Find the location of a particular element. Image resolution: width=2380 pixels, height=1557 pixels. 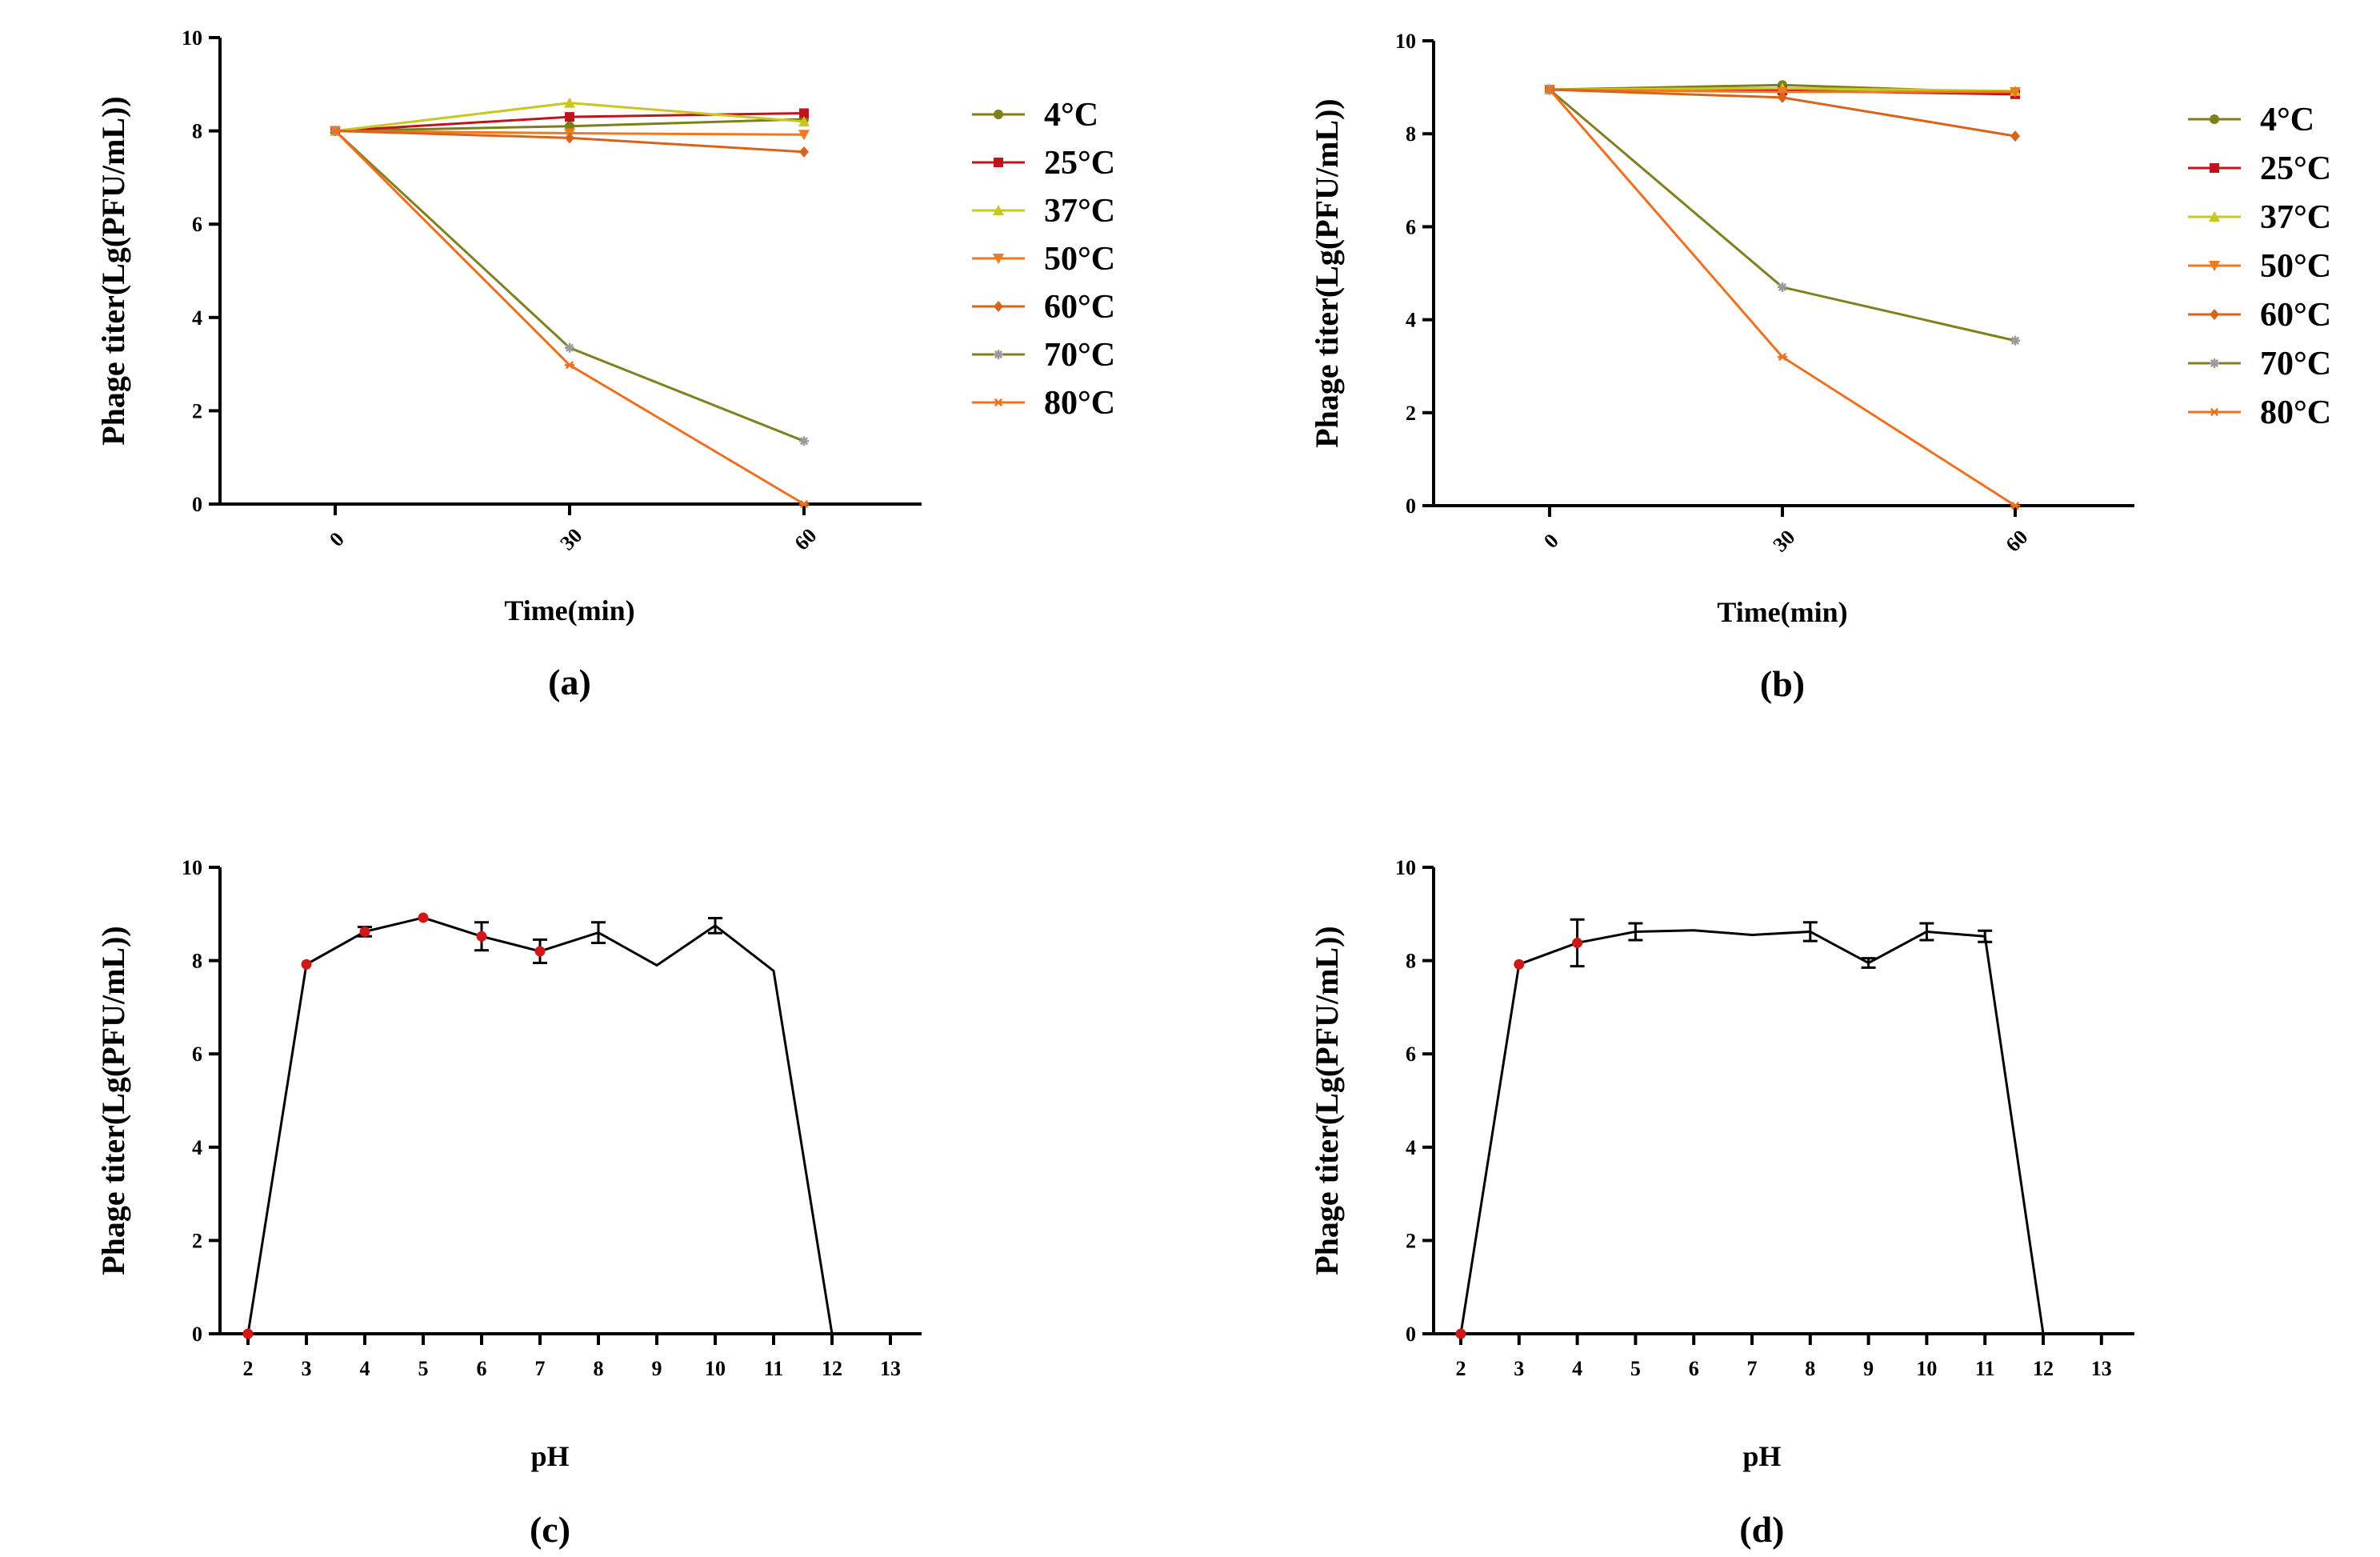

x-tick-label: 0 is located at coordinates (337, 539).